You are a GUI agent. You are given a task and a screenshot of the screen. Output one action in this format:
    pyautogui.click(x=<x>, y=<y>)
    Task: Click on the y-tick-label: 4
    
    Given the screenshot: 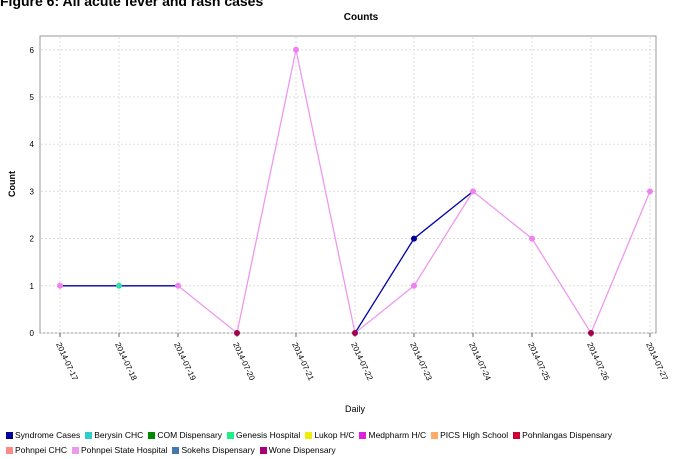 What is the action you would take?
    pyautogui.click(x=32, y=144)
    